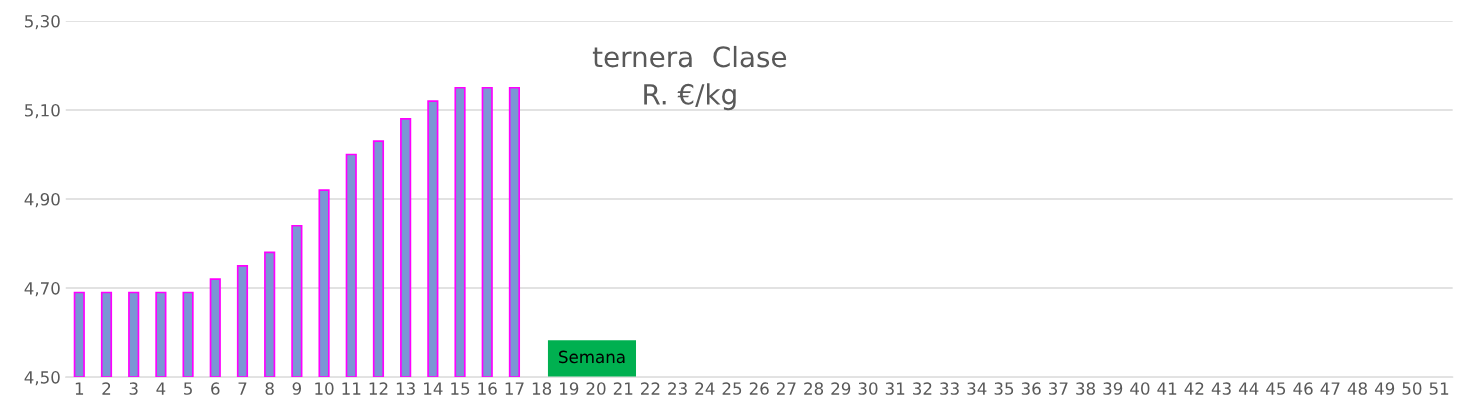  I want to click on x-tick-label: 50, so click(1412, 388).